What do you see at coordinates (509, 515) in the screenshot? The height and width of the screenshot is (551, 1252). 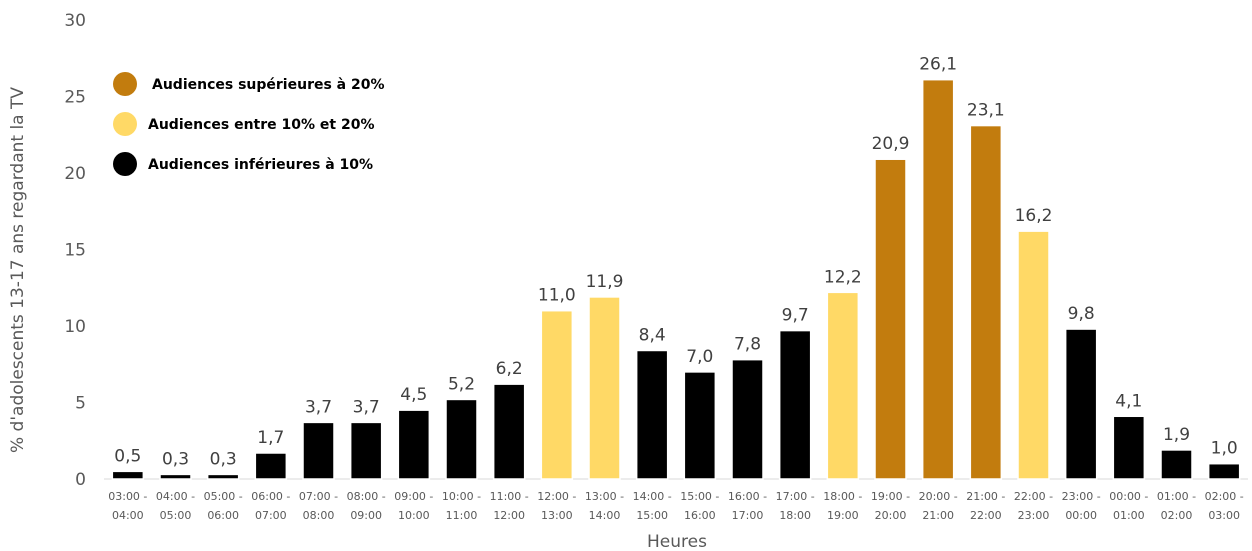 I see `x-tick-label: 12:00` at bounding box center [509, 515].